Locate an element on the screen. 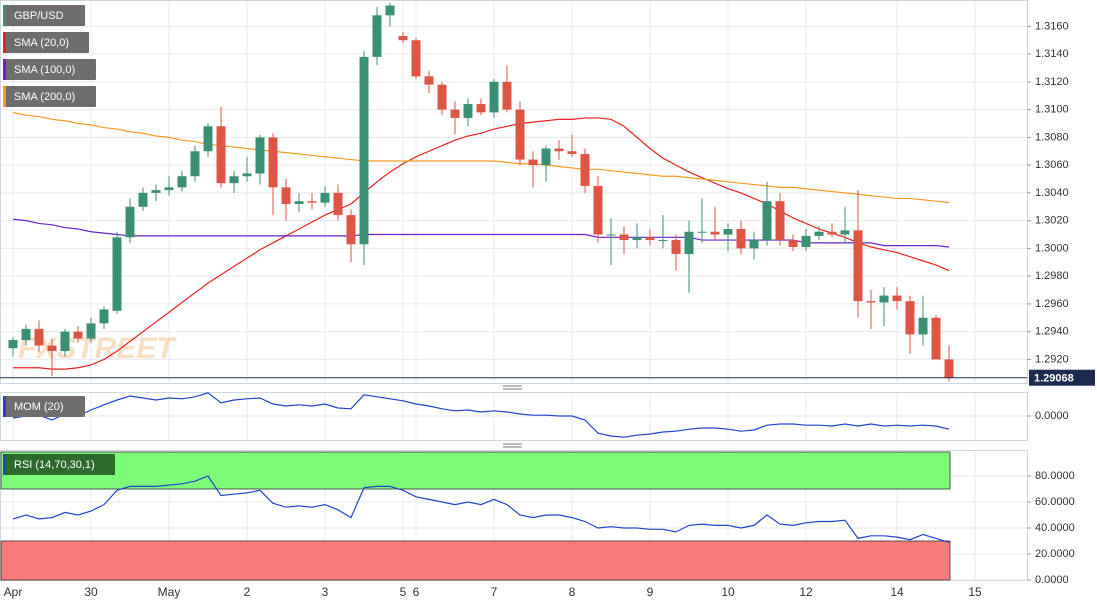 Image resolution: width=1097 pixels, height=606 pixels. x-tick-label: 8 is located at coordinates (572, 592).